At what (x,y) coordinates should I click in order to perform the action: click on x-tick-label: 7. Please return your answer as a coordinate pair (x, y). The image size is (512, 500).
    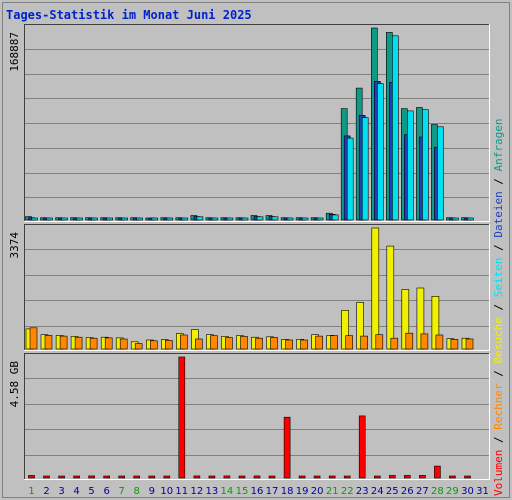
    Looking at the image, I should click on (122, 491).